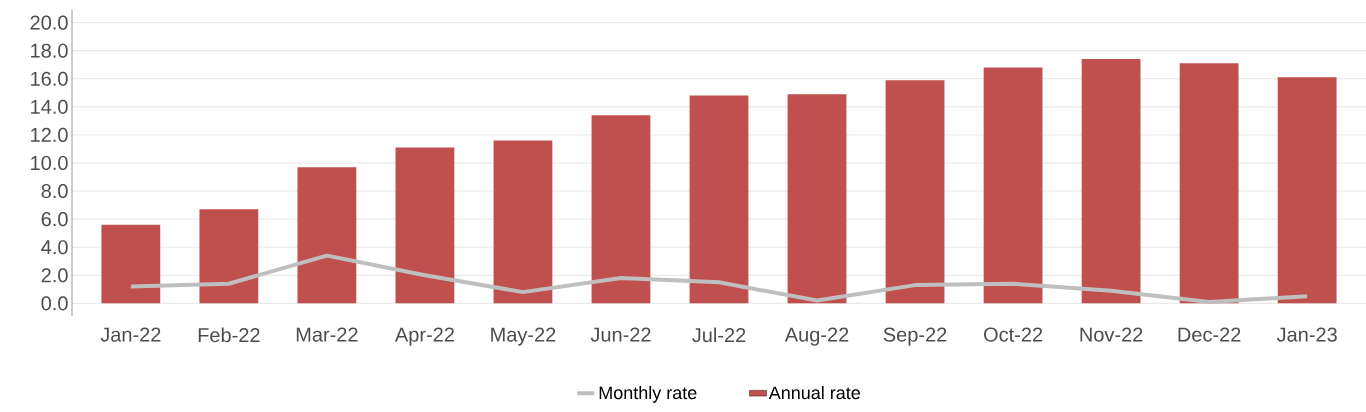  What do you see at coordinates (816, 336) in the screenshot?
I see `x-tick-label: Aug-22` at bounding box center [816, 336].